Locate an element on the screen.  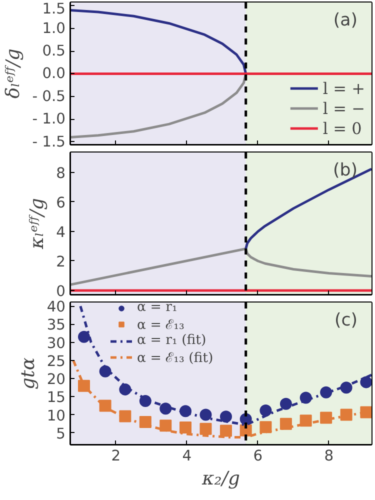
y-tick-label: 35 is located at coordinates (56, 325).